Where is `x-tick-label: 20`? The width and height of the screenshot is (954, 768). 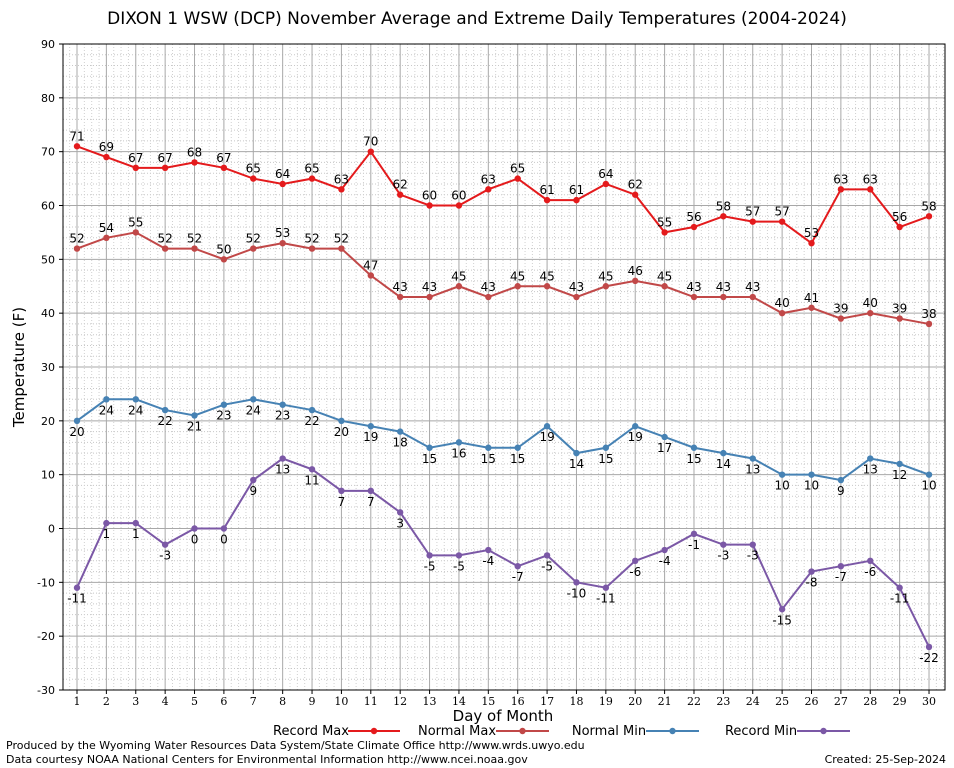 x-tick-label: 20 is located at coordinates (635, 701).